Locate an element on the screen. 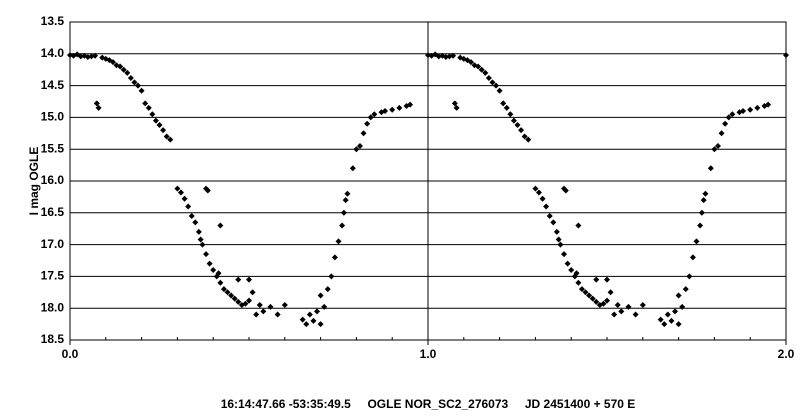  y-tick-label: 16.0 is located at coordinates (53, 180).